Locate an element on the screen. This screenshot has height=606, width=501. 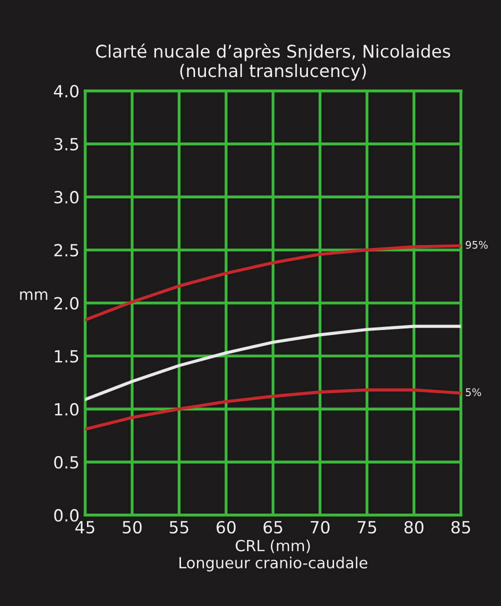
x-tick-label: 55 is located at coordinates (179, 527).